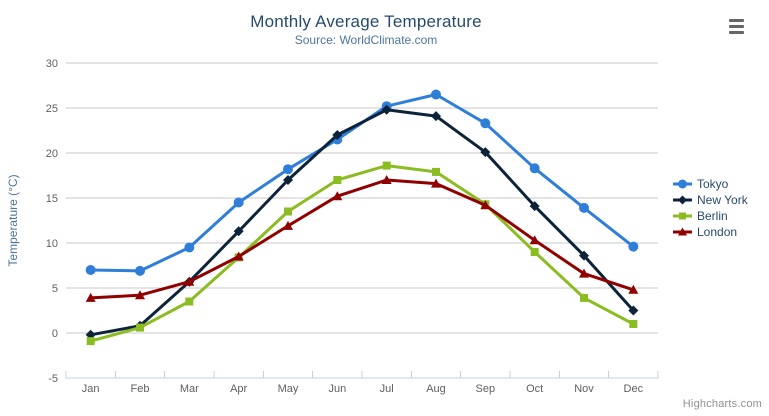  I want to click on legend-item-label: New York, so click(722, 200).